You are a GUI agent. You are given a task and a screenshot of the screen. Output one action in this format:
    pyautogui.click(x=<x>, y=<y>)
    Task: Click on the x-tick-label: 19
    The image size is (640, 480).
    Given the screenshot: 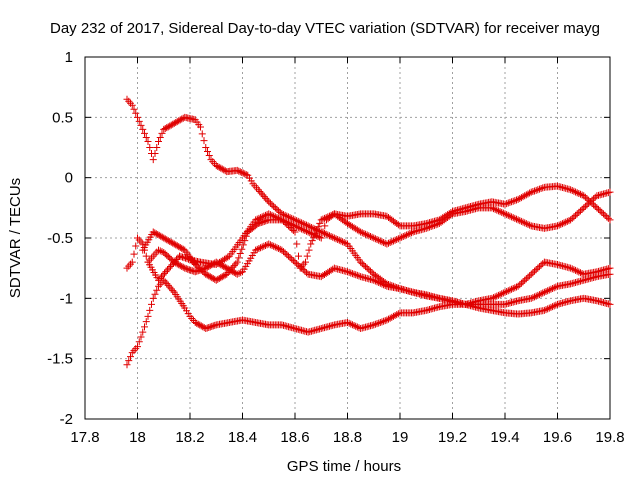 What is the action you would take?
    pyautogui.click(x=400, y=437)
    